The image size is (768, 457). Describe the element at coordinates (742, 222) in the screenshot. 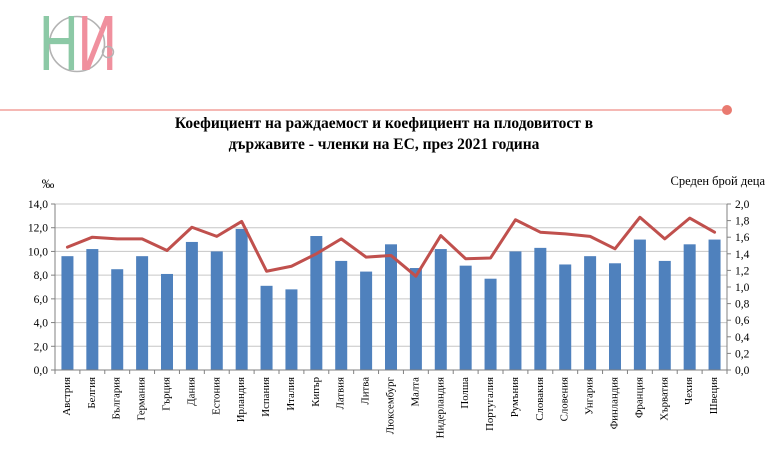

I see `right-axis-tick-label: 1,8` at that location.